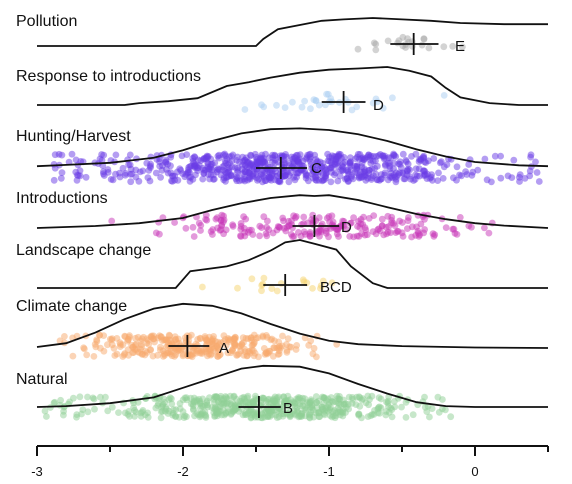  Describe the element at coordinates (292, 264) in the screenshot. I see `density-curve` at that location.